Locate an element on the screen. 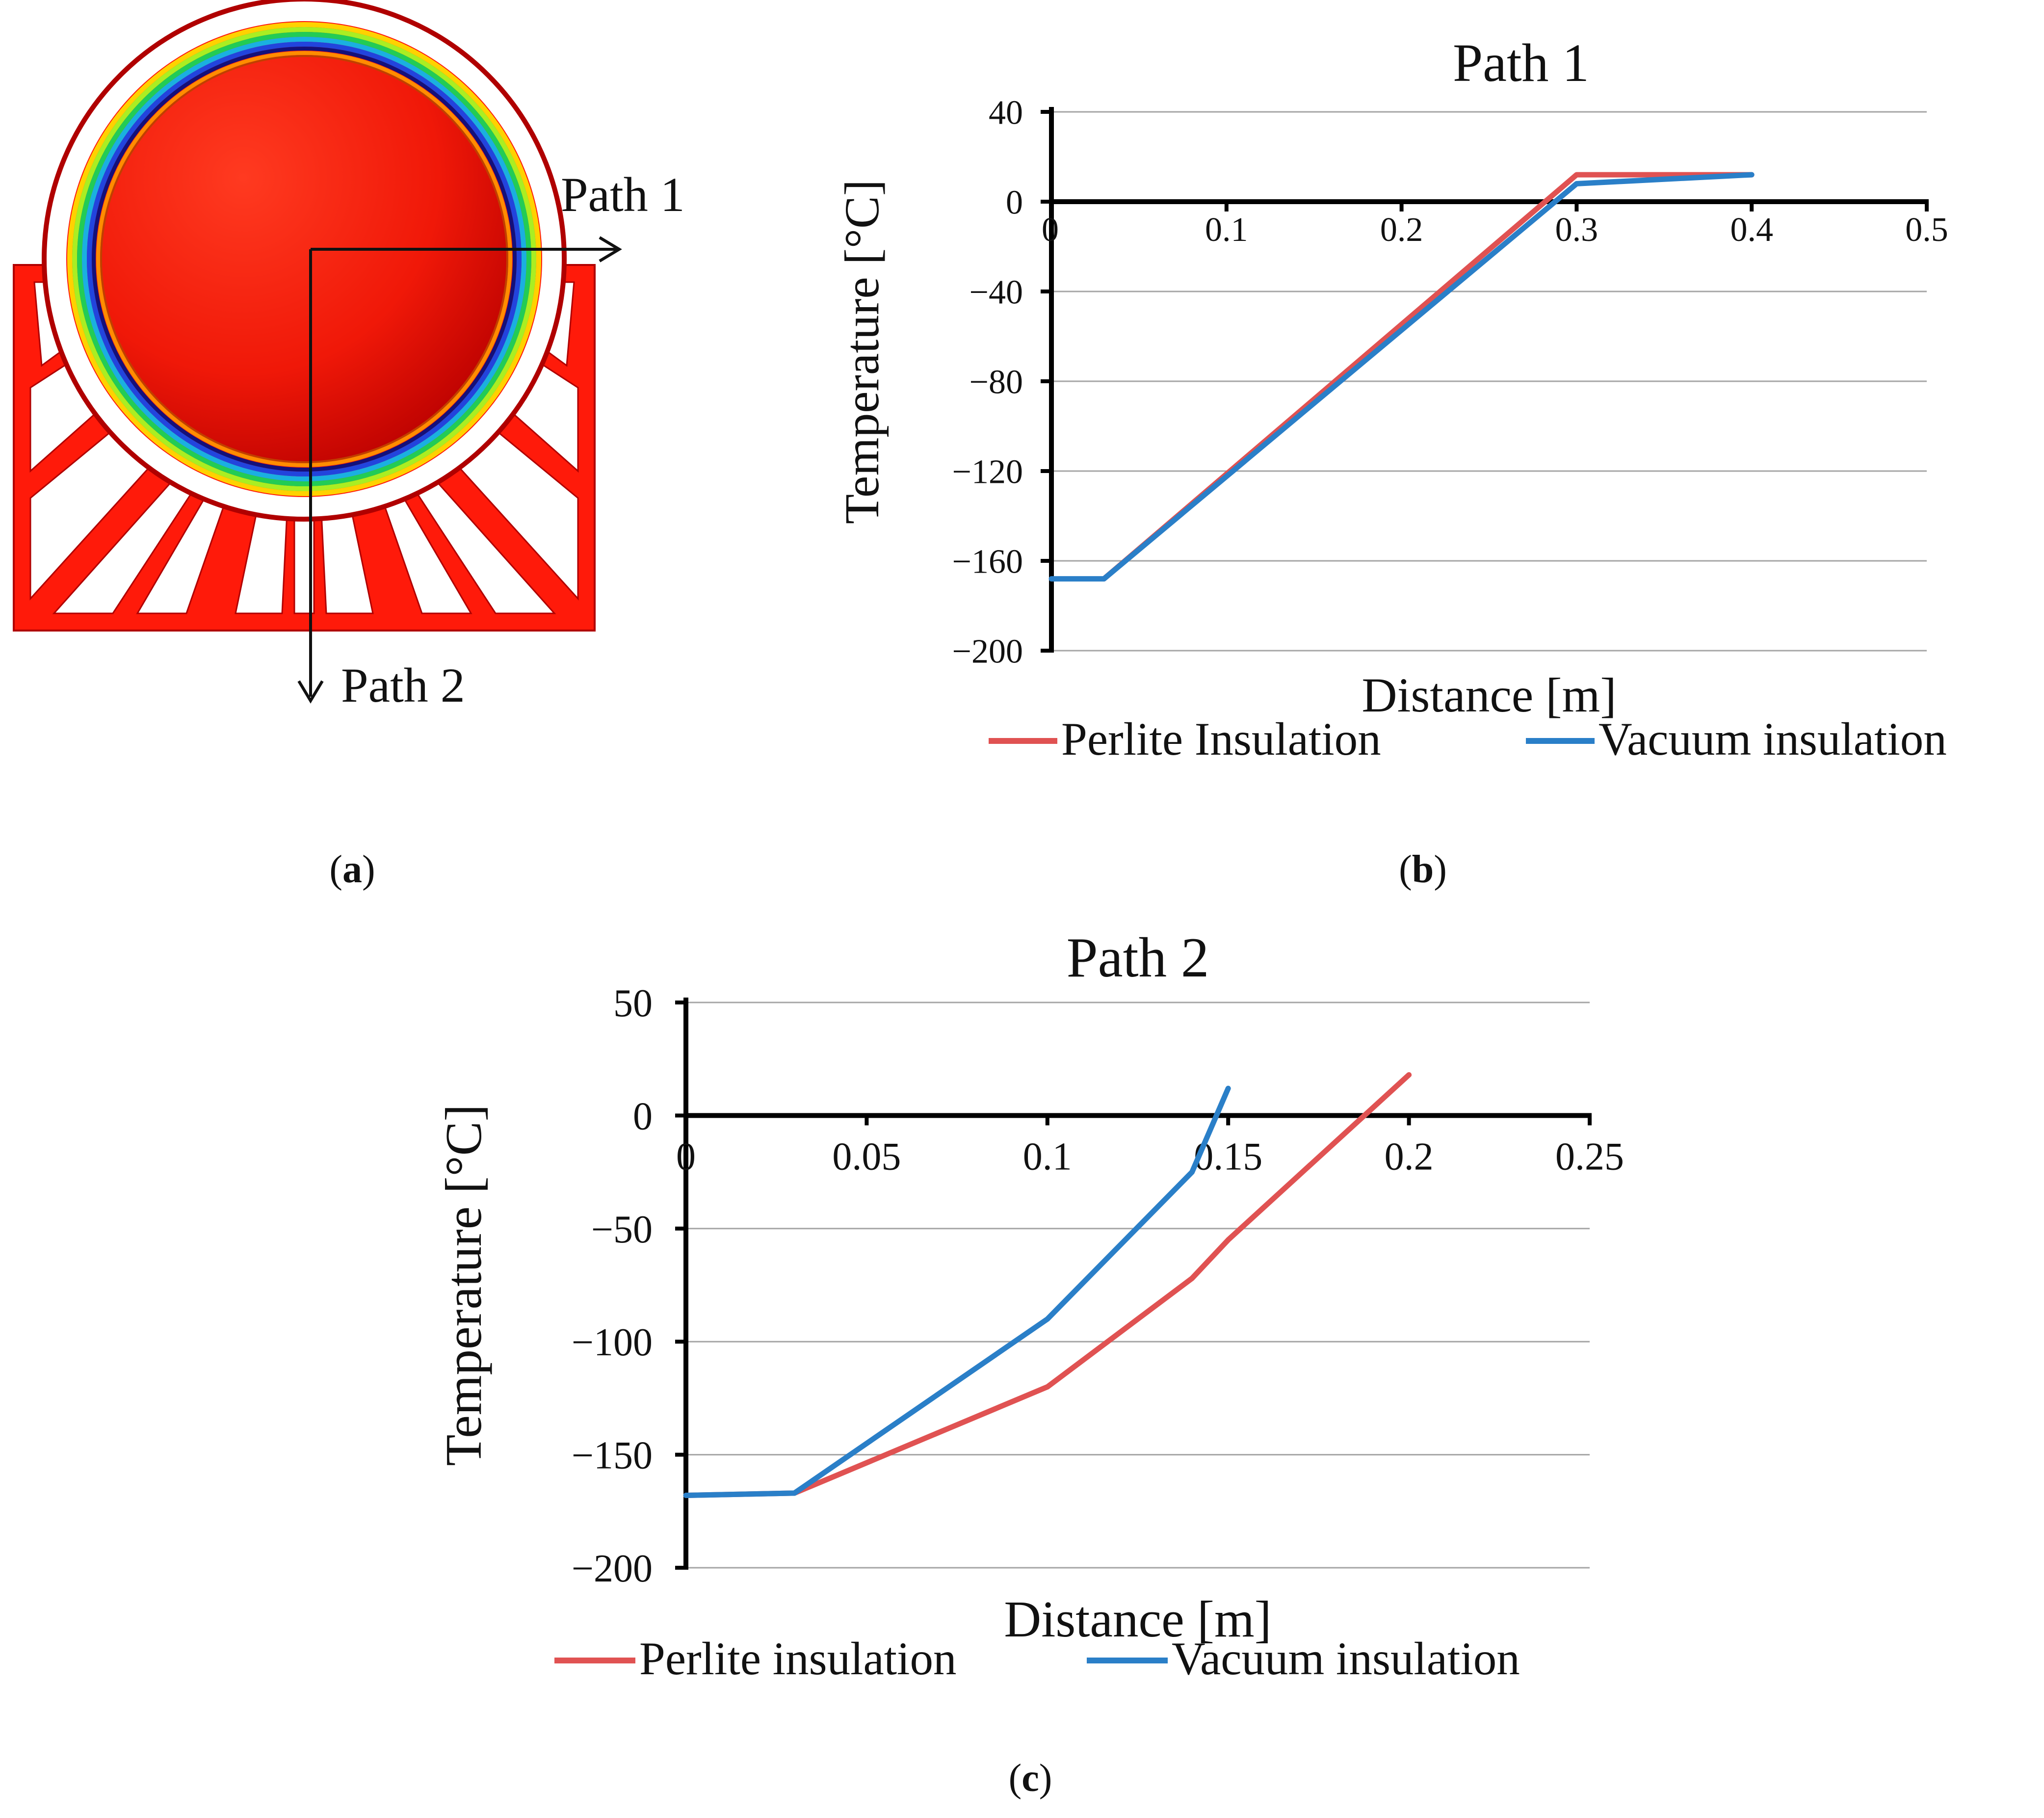  legend-label: Perlite Insulation is located at coordinates (1221, 739).